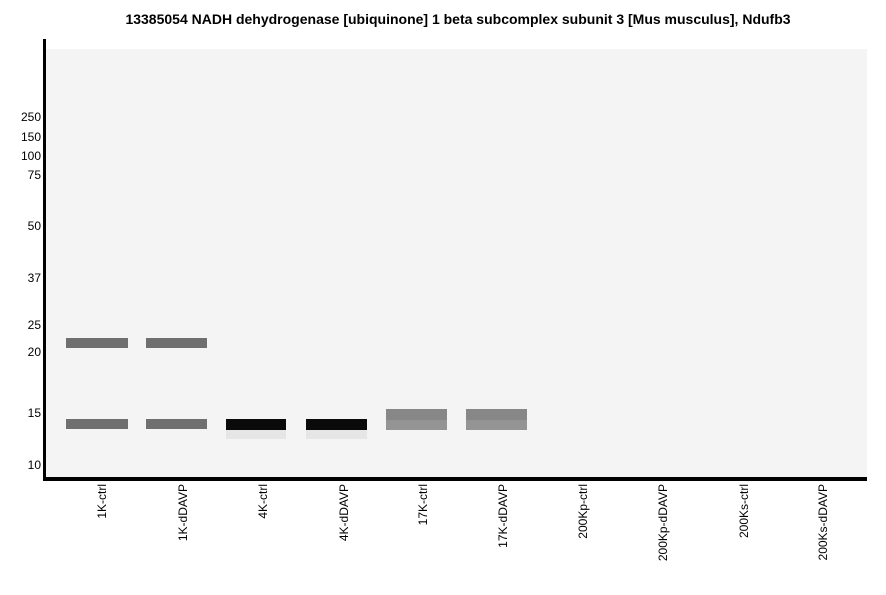 This screenshot has width=886, height=595. Describe the element at coordinates (34, 413) in the screenshot. I see `y-axis-tick-label: 15` at that location.